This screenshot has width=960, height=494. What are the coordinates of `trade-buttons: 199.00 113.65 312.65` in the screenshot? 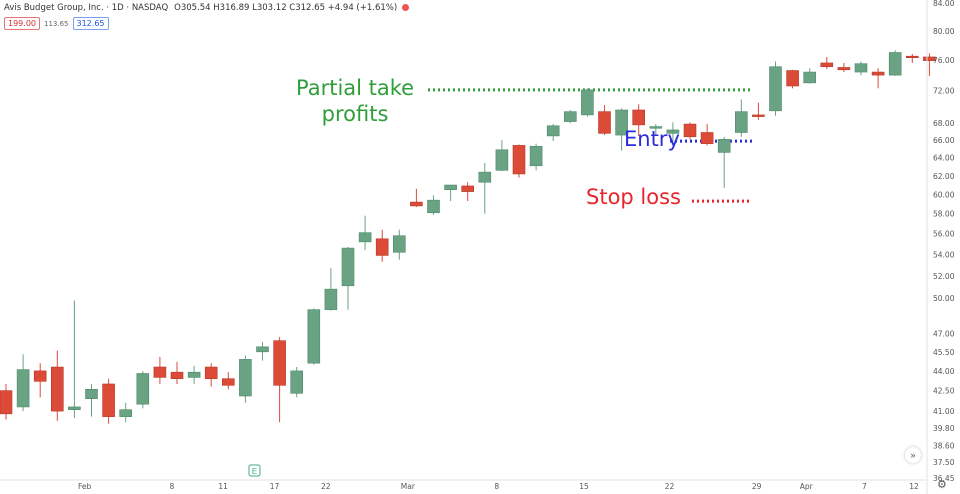 It's located at (56, 23).